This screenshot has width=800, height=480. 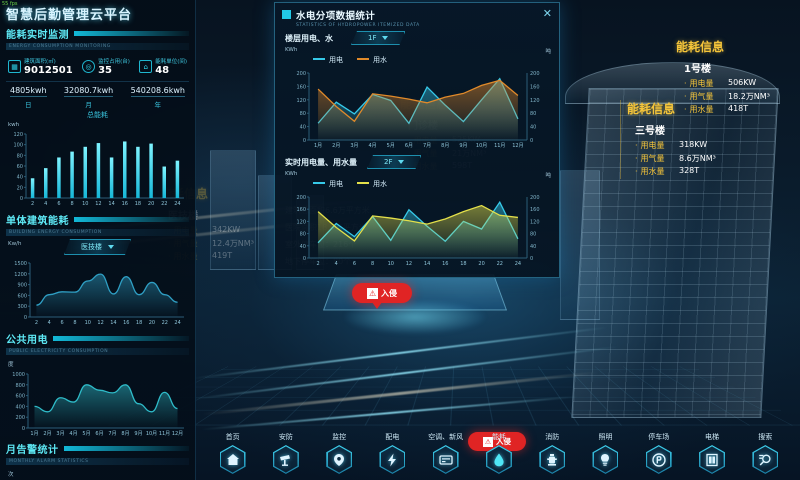 I want to click on nav-item-power-bolt: 配电, so click(x=392, y=453).